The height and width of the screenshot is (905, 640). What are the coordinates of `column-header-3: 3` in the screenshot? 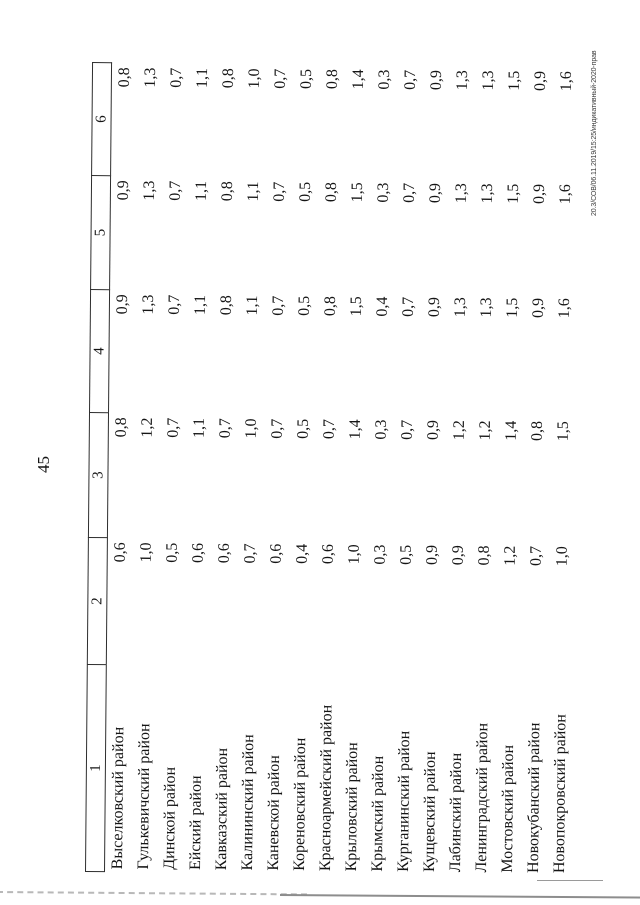 It's located at (98, 475).